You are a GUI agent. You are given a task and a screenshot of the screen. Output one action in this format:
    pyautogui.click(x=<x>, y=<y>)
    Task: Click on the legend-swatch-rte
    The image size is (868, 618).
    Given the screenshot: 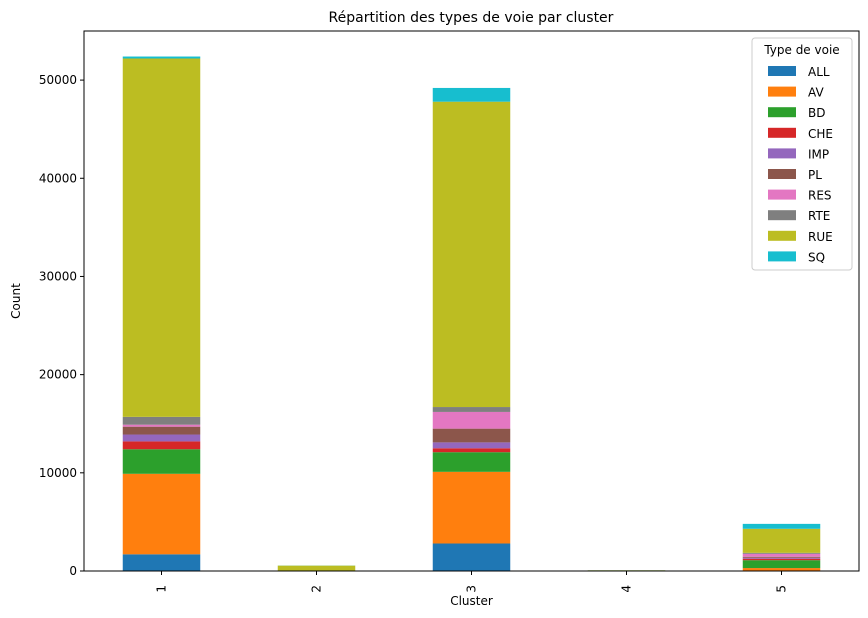 What is the action you would take?
    pyautogui.click(x=782, y=215)
    